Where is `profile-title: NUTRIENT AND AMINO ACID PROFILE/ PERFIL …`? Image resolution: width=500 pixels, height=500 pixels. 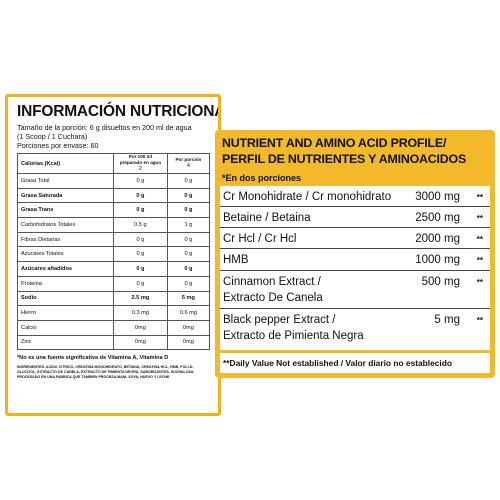
profile-title: NUTRIENT AND AMINO ACID PROFILE/ PERFIL … is located at coordinates (355, 151).